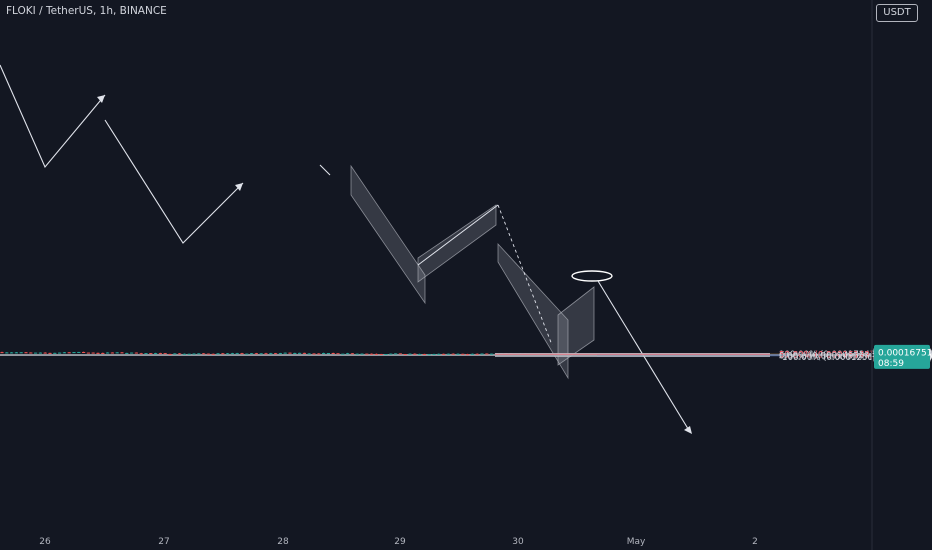 This screenshot has width=932, height=550. What do you see at coordinates (86, 11) in the screenshot?
I see `symbol-title: FLOKI / TetherUS, 1h, BINANCE` at bounding box center [86, 11].